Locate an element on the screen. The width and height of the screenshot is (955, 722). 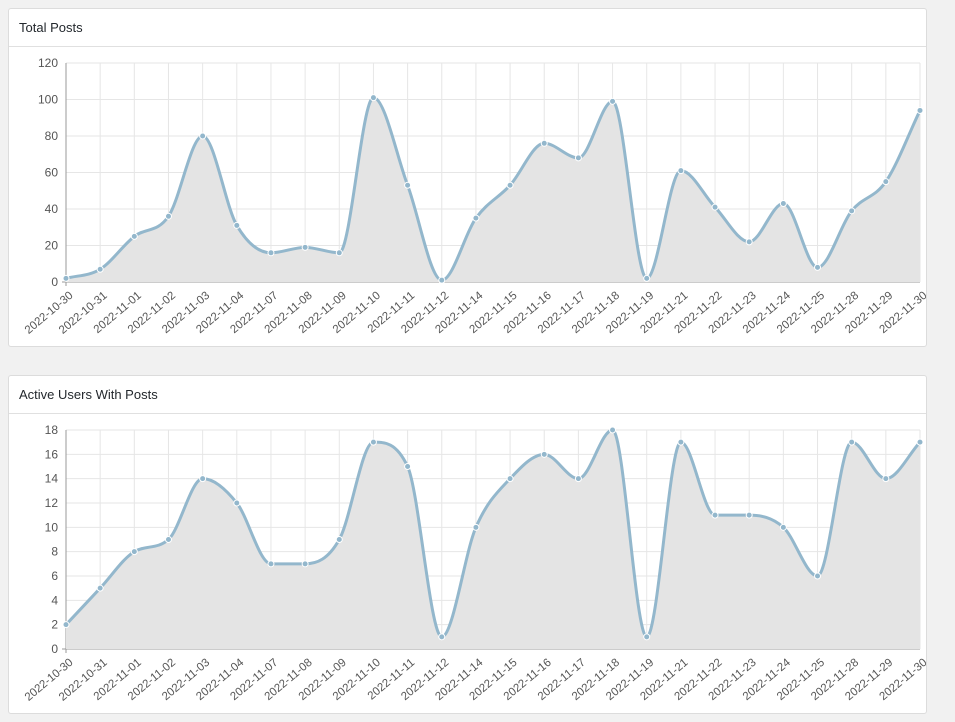
y-tick-label: 80 is located at coordinates (52, 136).